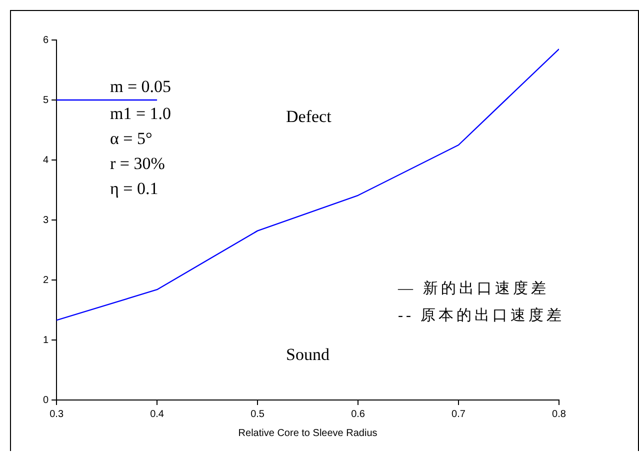  I want to click on x-tick-label: 0.7, so click(459, 414).